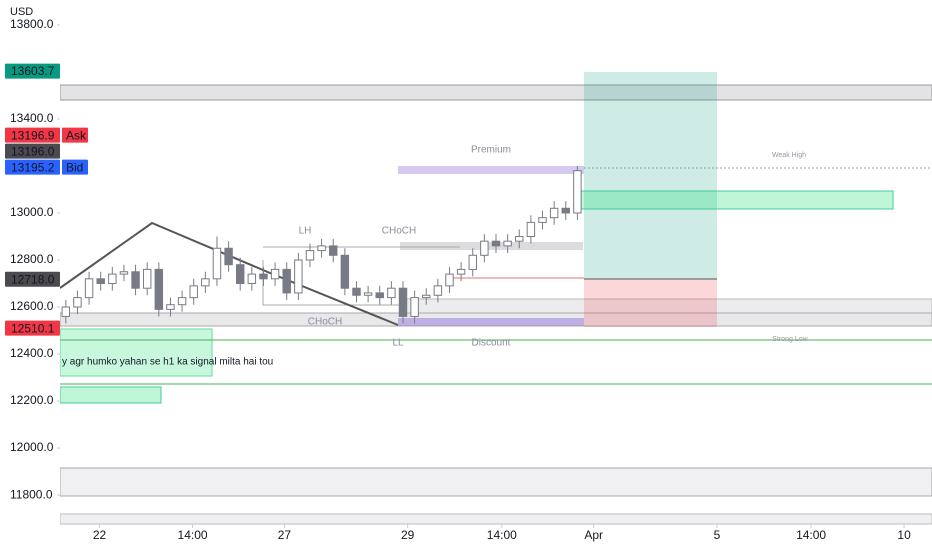 The height and width of the screenshot is (550, 932). What do you see at coordinates (650, 303) in the screenshot?
I see `stop-zone` at bounding box center [650, 303].